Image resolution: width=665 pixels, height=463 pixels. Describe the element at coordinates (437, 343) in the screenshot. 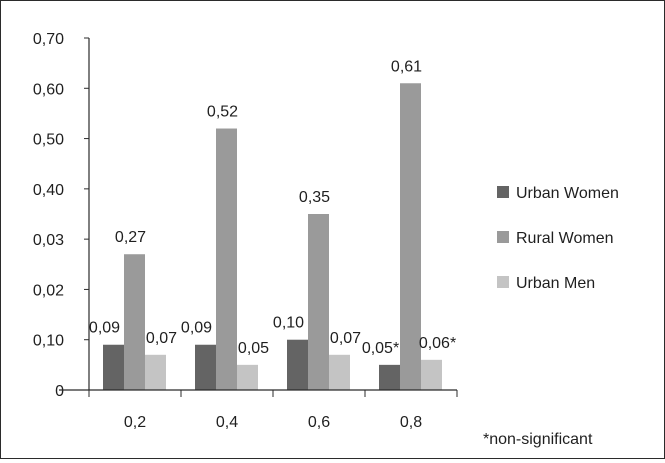

I see `bar-value-label: 0,06*` at that location.